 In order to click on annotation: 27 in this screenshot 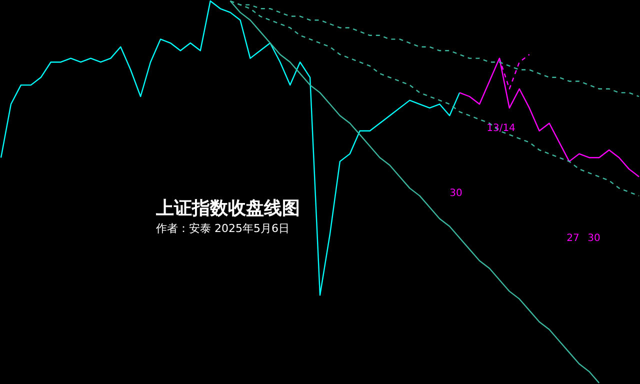, I will do `click(573, 238)`.